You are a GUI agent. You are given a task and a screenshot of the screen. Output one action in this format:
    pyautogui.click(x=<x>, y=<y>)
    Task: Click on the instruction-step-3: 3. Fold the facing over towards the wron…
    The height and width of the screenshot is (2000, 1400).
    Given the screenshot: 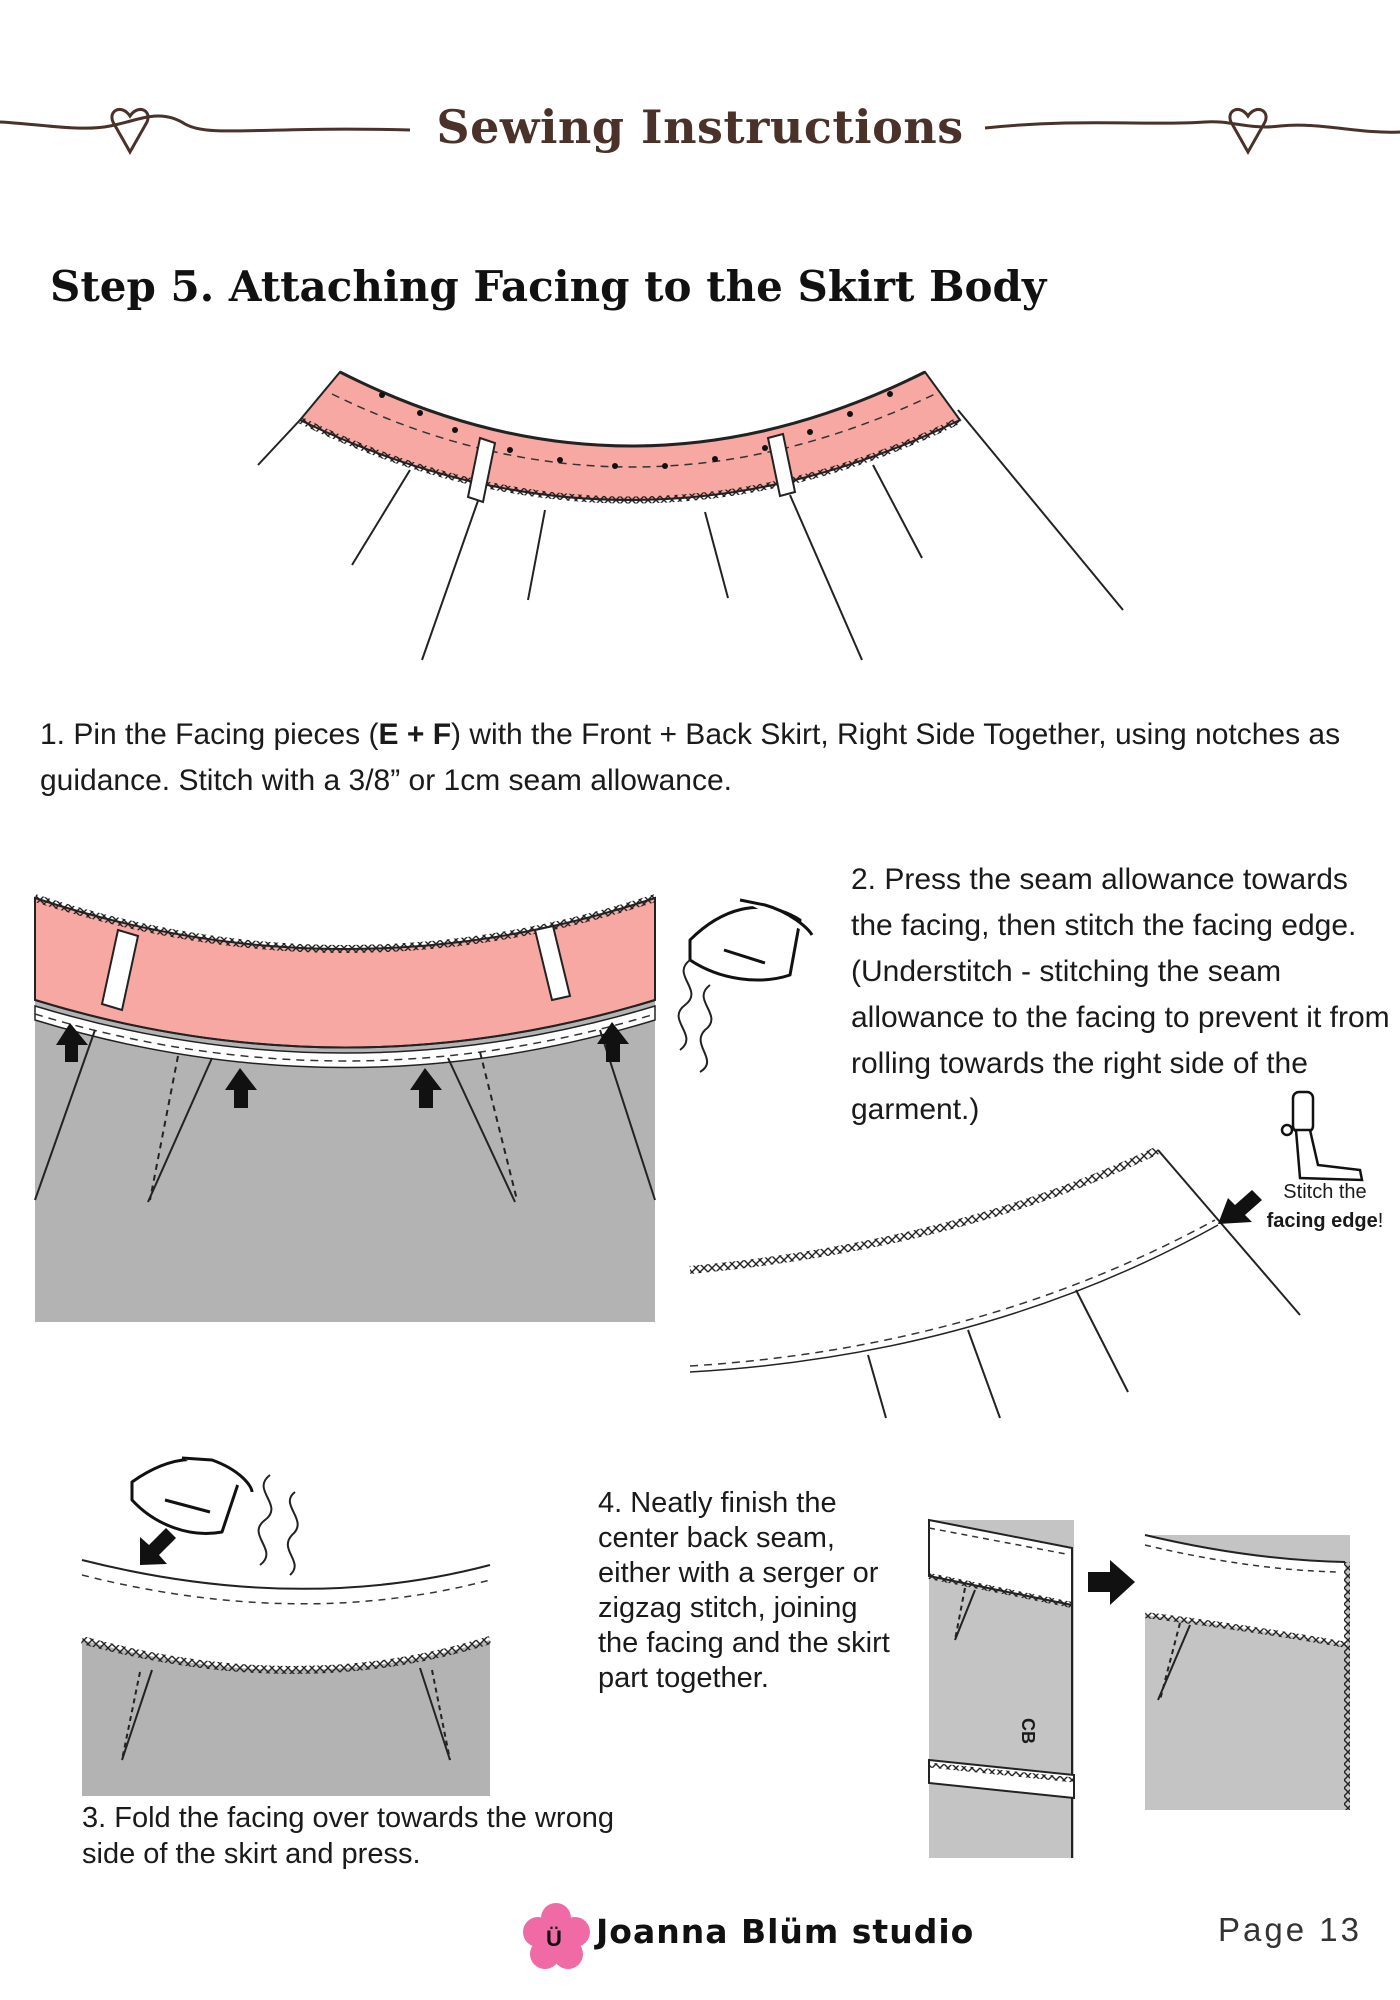 What is the action you would take?
    pyautogui.click(x=348, y=1836)
    